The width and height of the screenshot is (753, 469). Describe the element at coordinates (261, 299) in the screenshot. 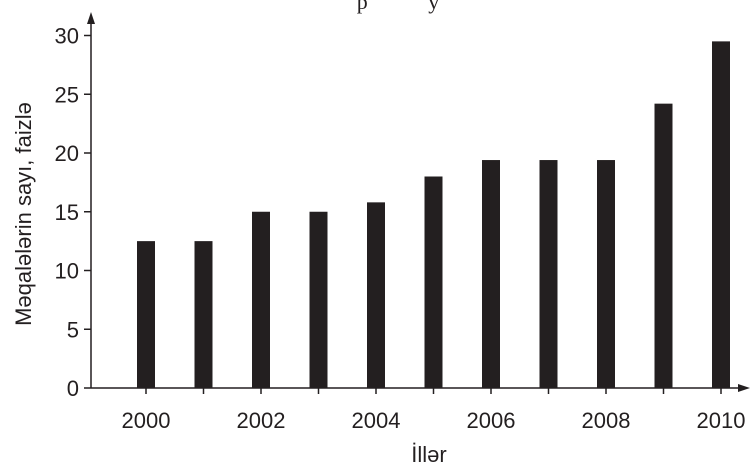

I see `bar-2002` at that location.